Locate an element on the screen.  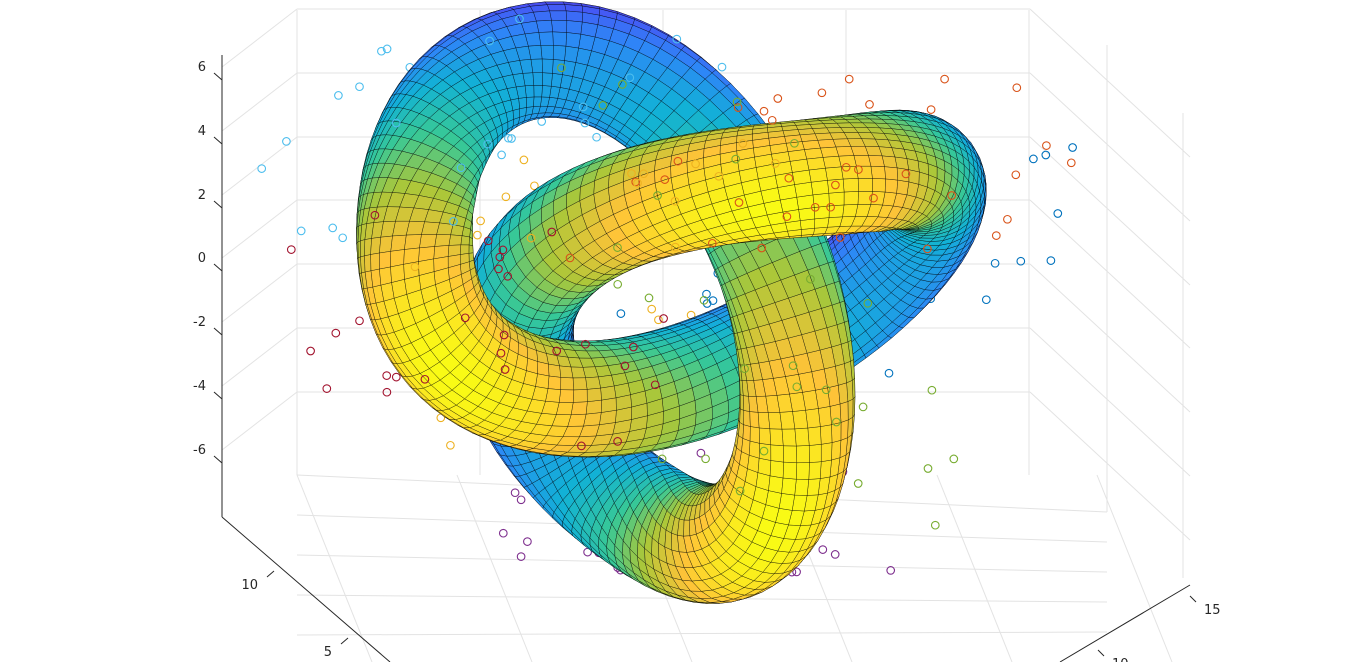
z-tick-label: 6 is located at coordinates (202, 67).